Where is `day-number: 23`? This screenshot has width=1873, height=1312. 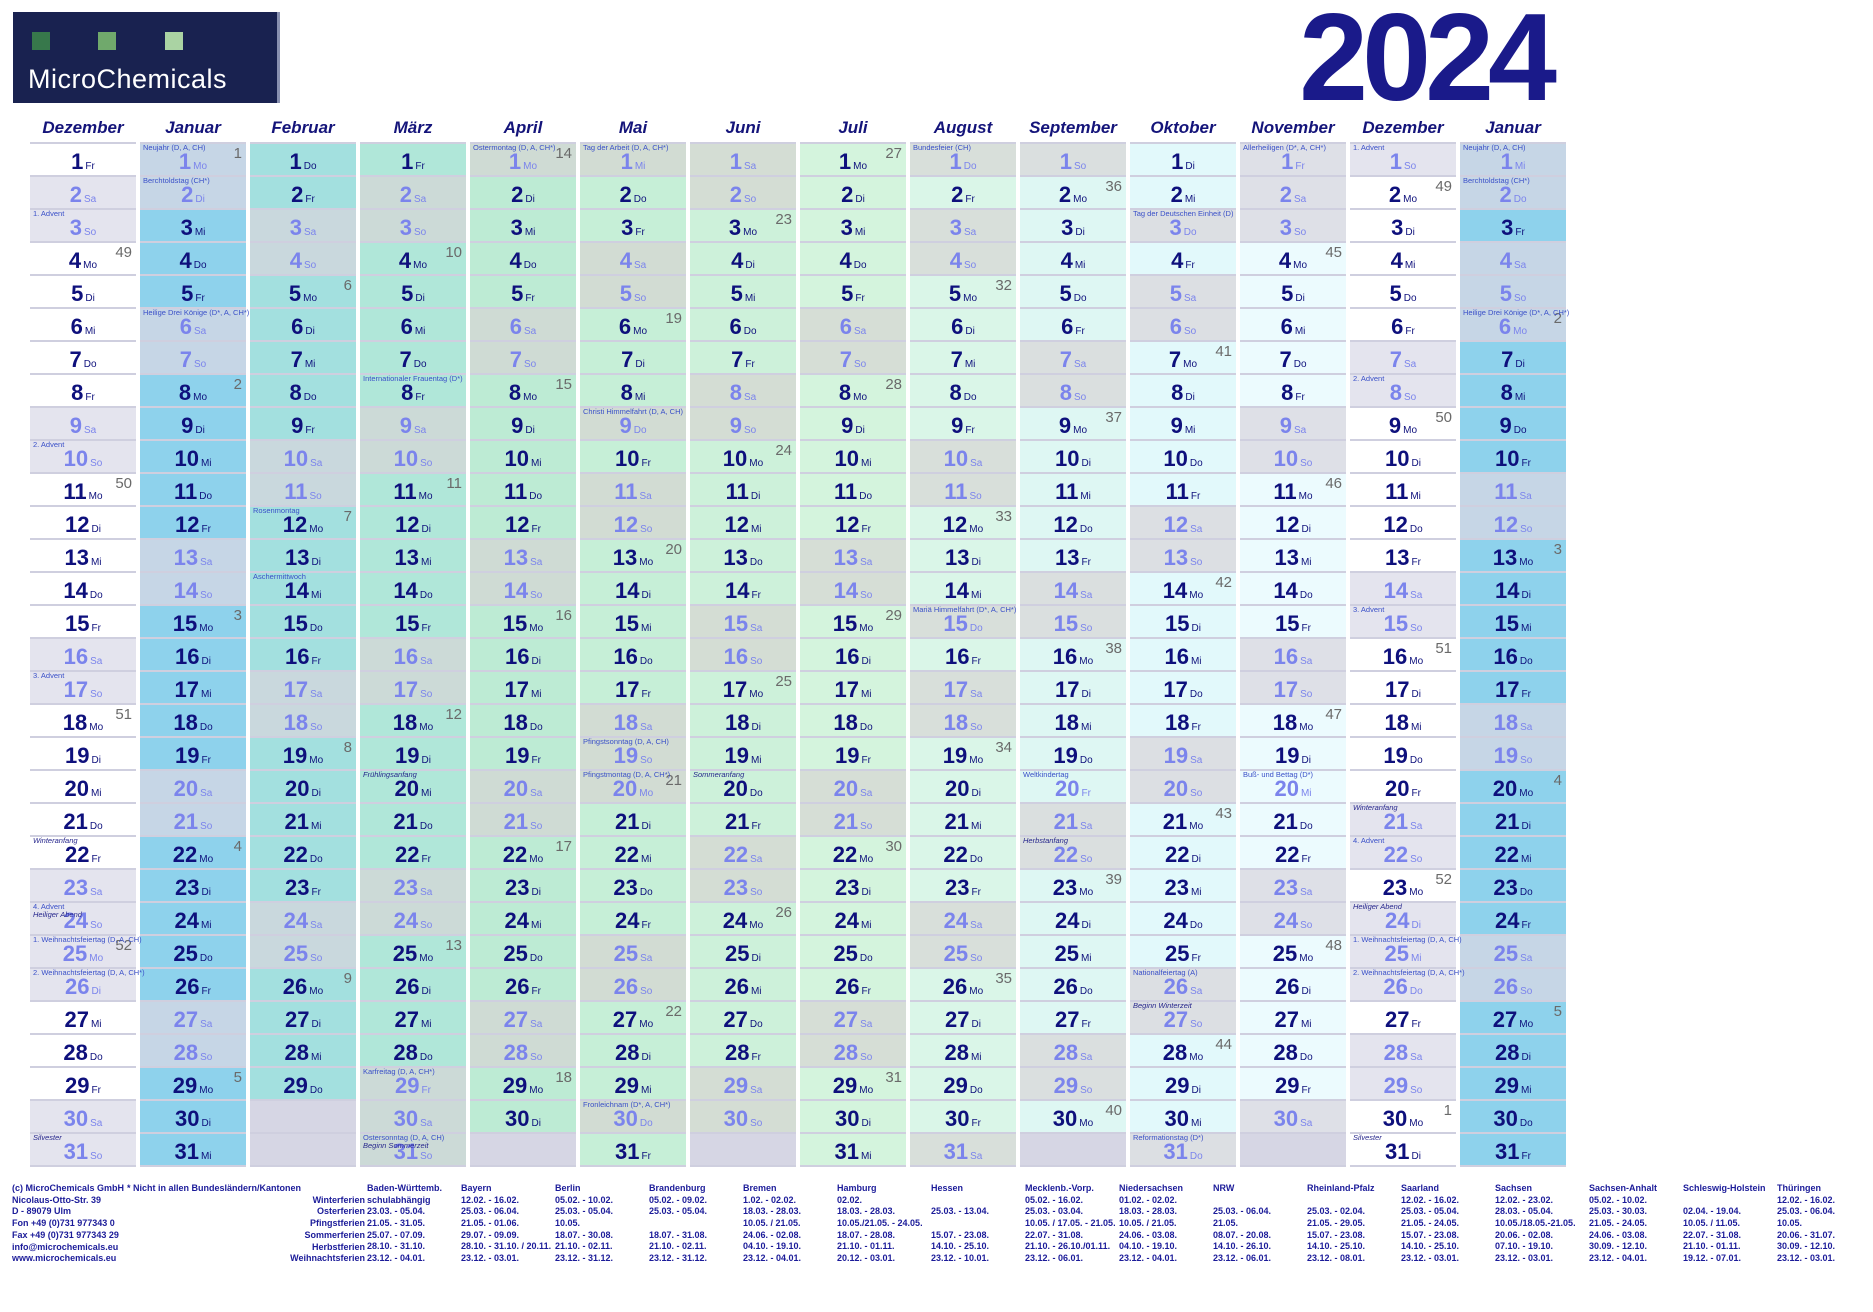
day-number: 23 is located at coordinates (76, 887).